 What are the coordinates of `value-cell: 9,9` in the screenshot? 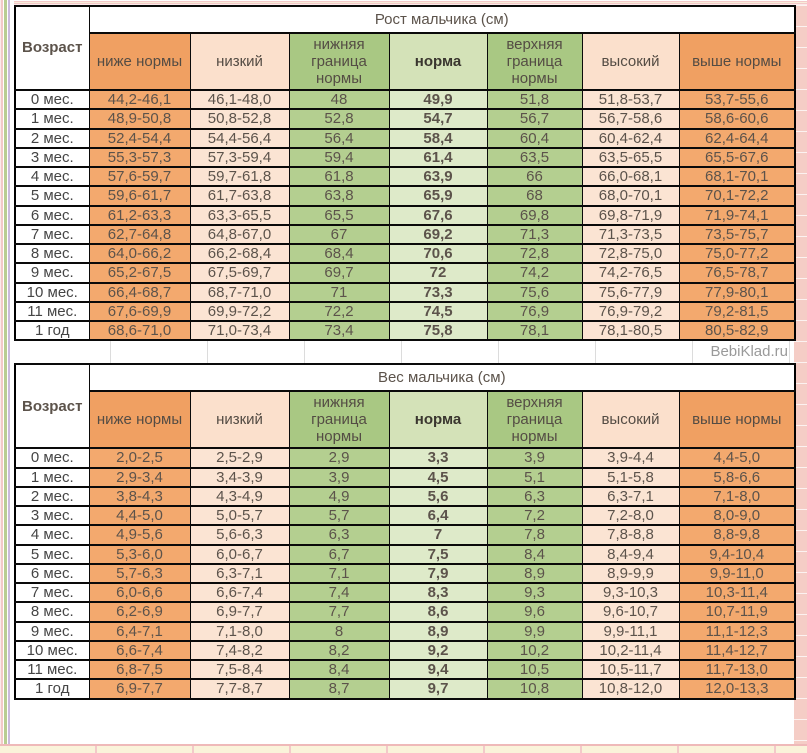 It's located at (534, 631).